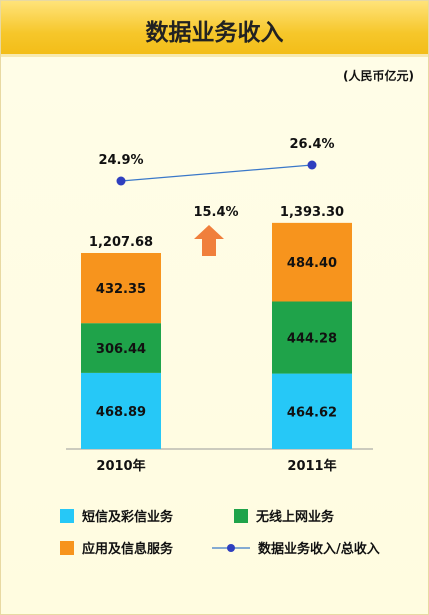 The image size is (429, 615). What do you see at coordinates (311, 144) in the screenshot?
I see `ratio-label: 26.4%` at bounding box center [311, 144].